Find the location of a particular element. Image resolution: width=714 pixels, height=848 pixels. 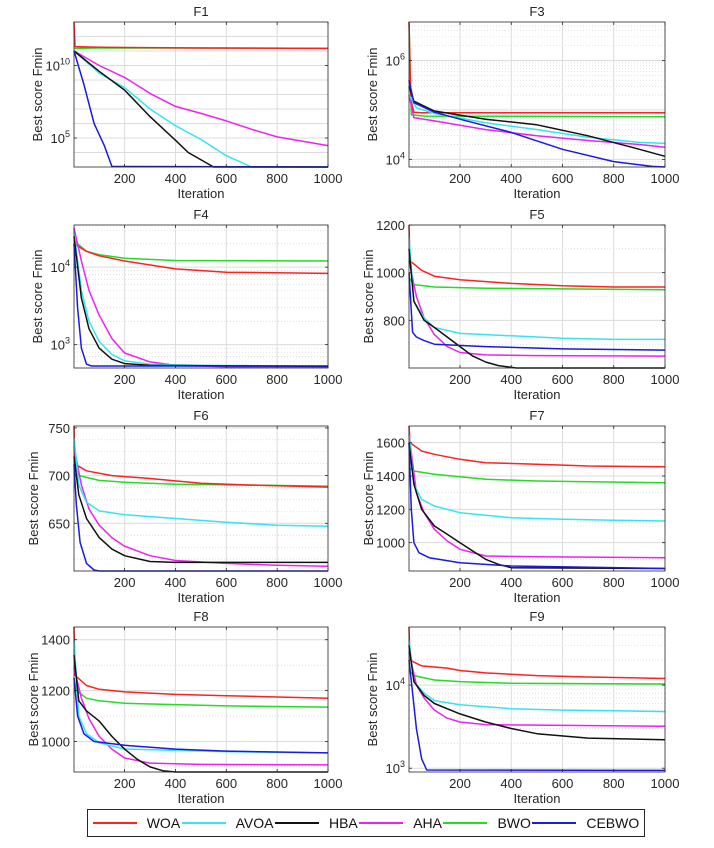

chart-title: F1 is located at coordinates (200, 11).